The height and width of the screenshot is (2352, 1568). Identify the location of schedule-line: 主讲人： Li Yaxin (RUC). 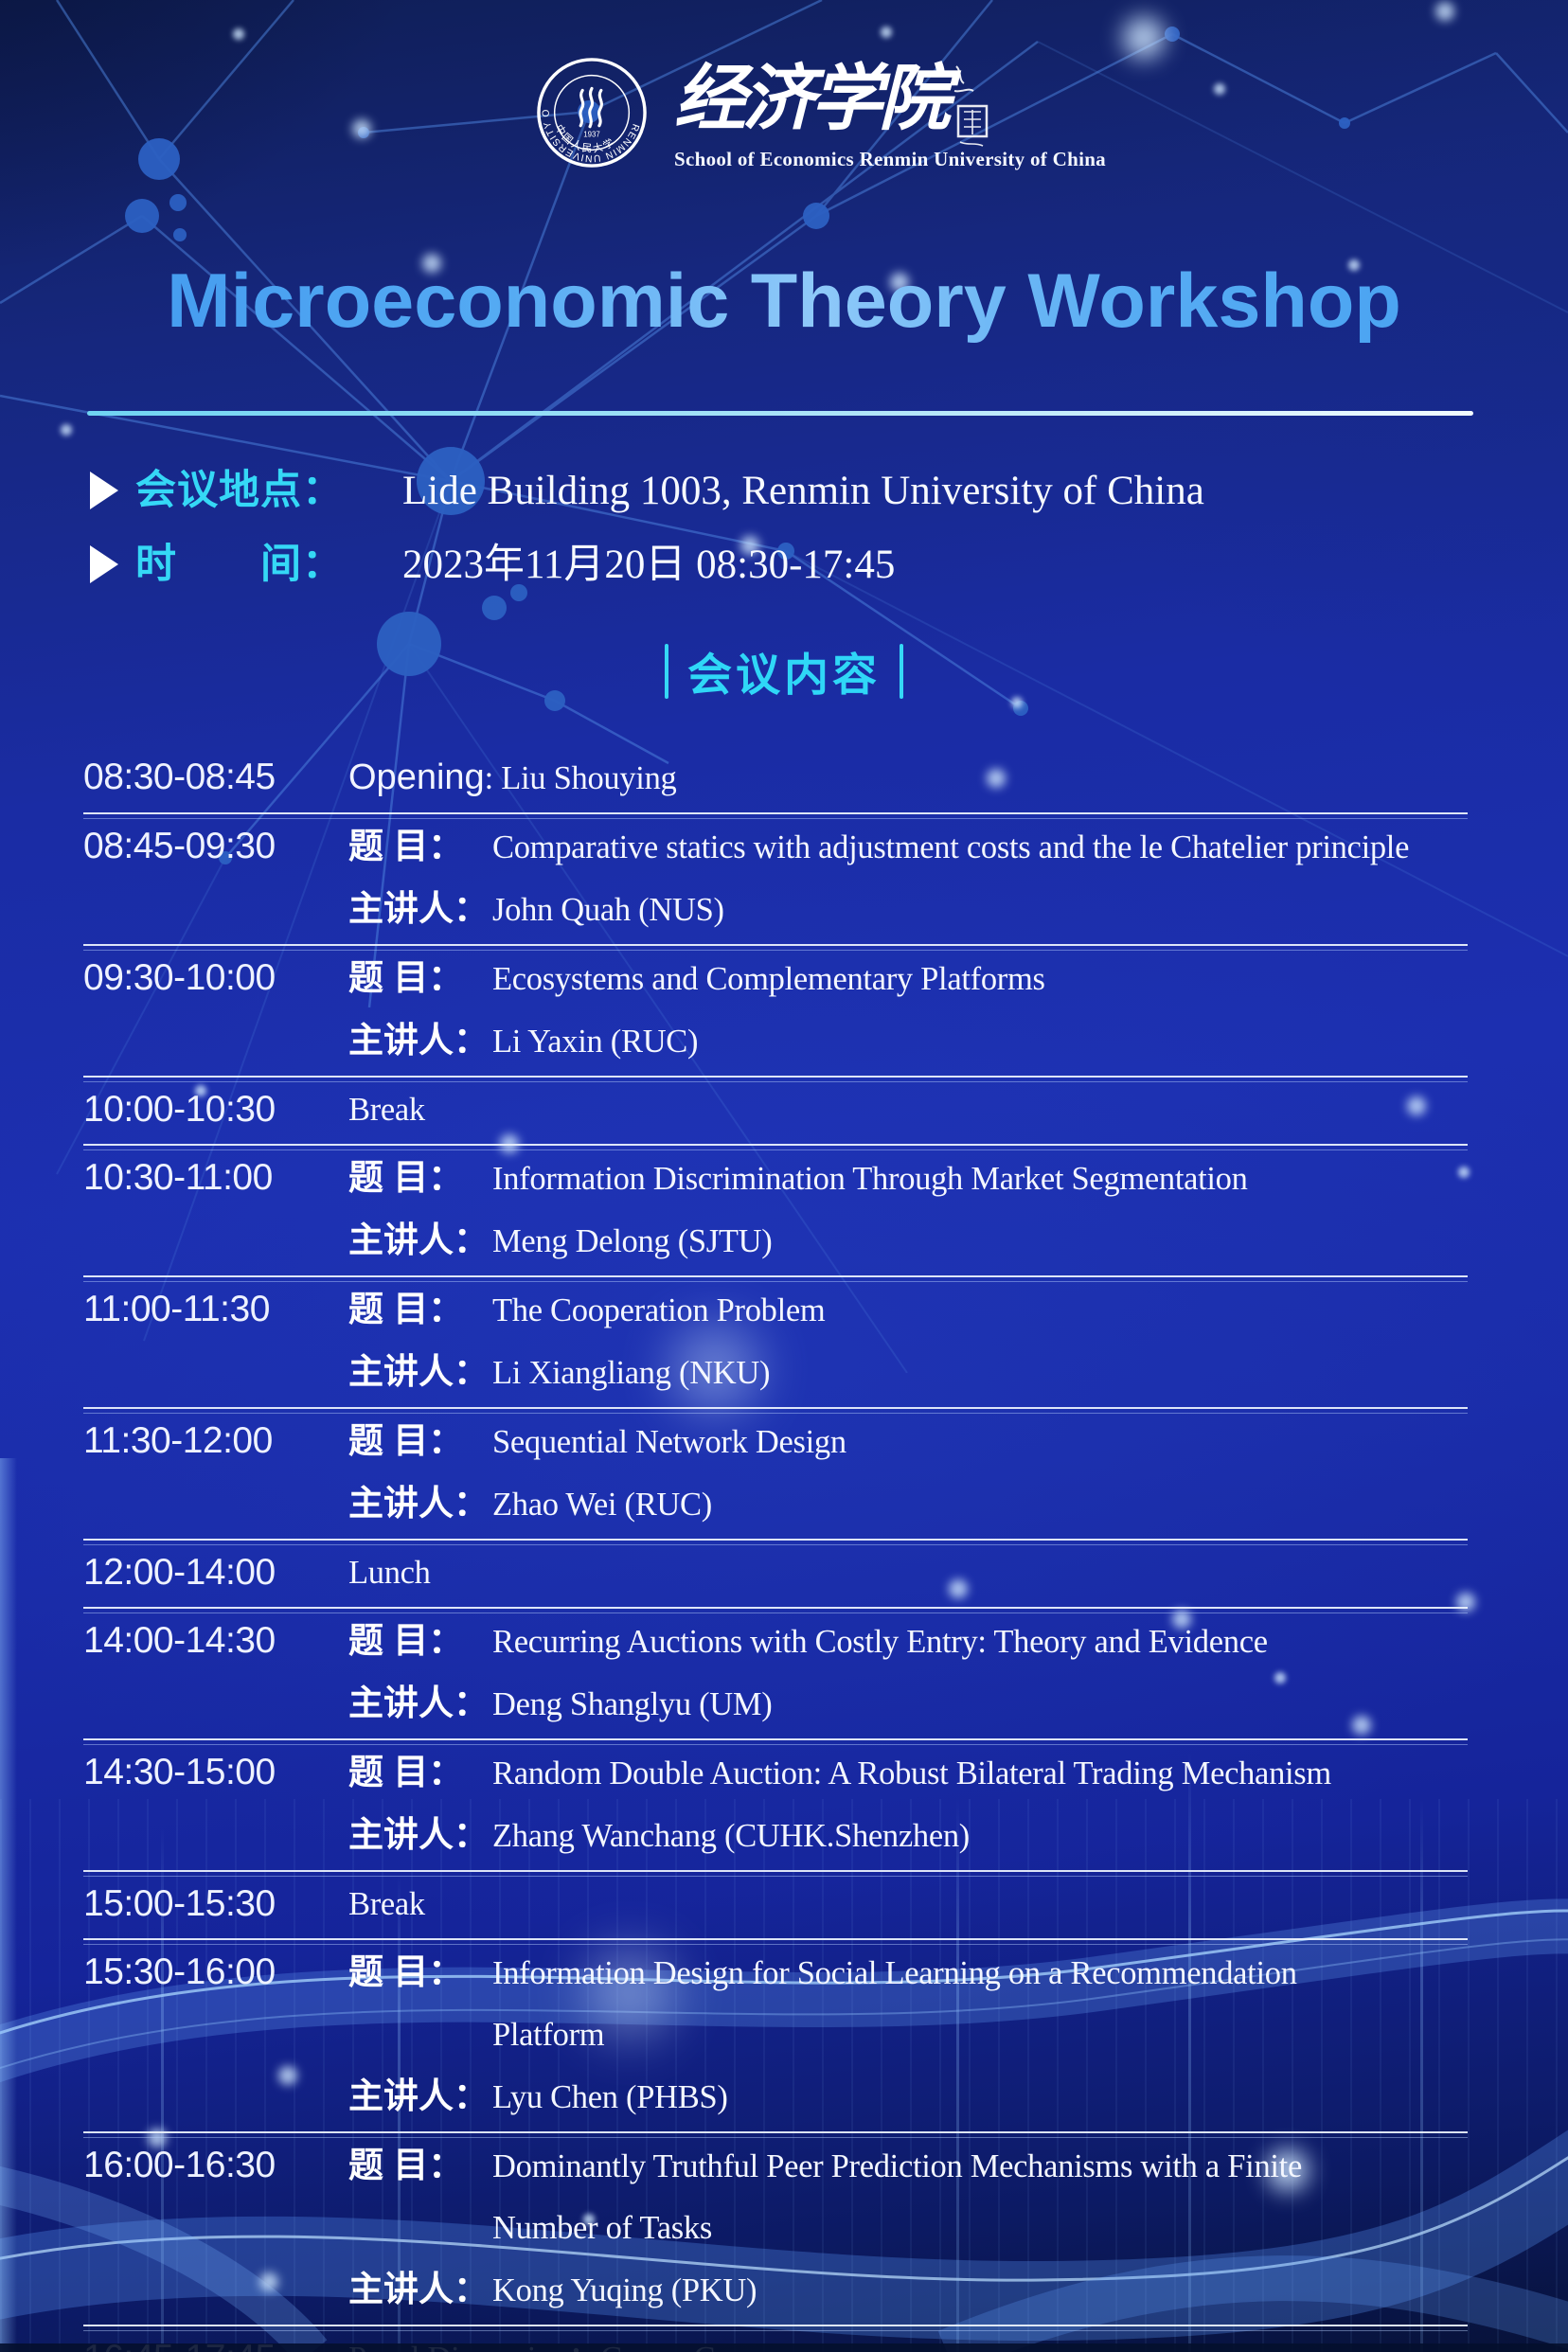
(908, 1044).